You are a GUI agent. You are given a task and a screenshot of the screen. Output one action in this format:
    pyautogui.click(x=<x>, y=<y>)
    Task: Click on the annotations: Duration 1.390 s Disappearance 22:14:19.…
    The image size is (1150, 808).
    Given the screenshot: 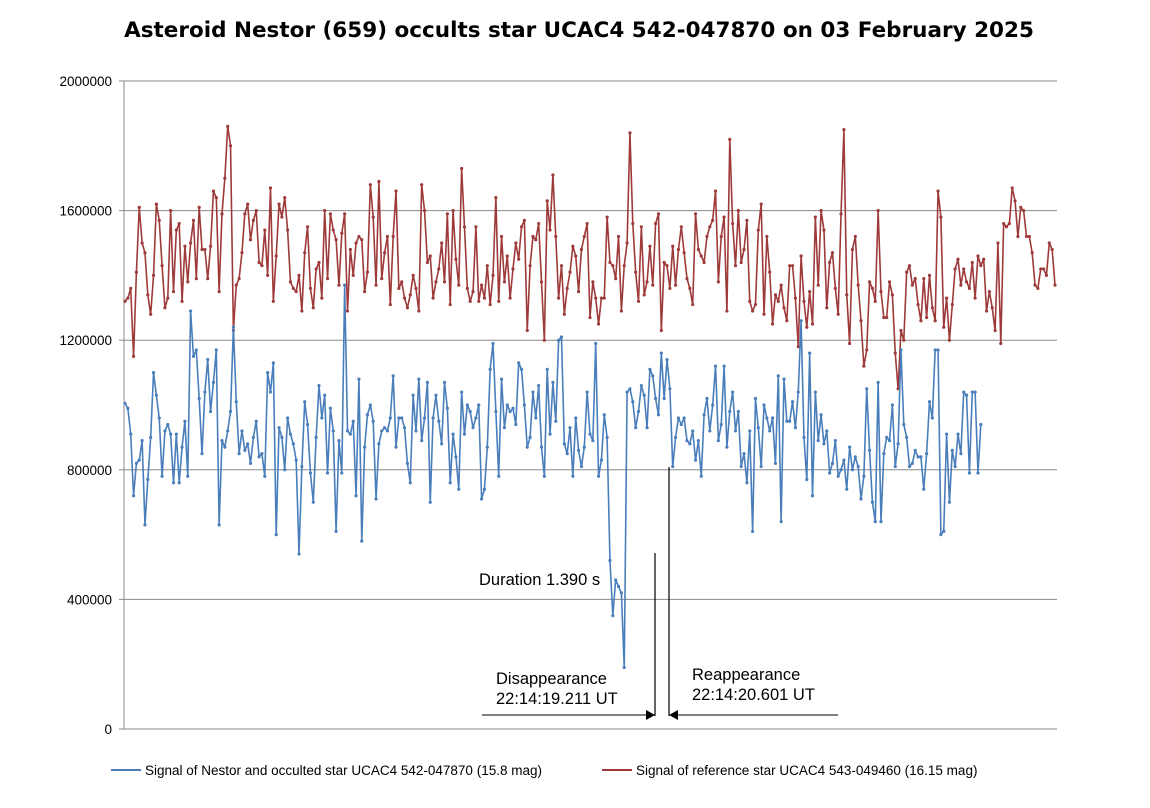 What is the action you would take?
    pyautogui.click(x=658, y=593)
    